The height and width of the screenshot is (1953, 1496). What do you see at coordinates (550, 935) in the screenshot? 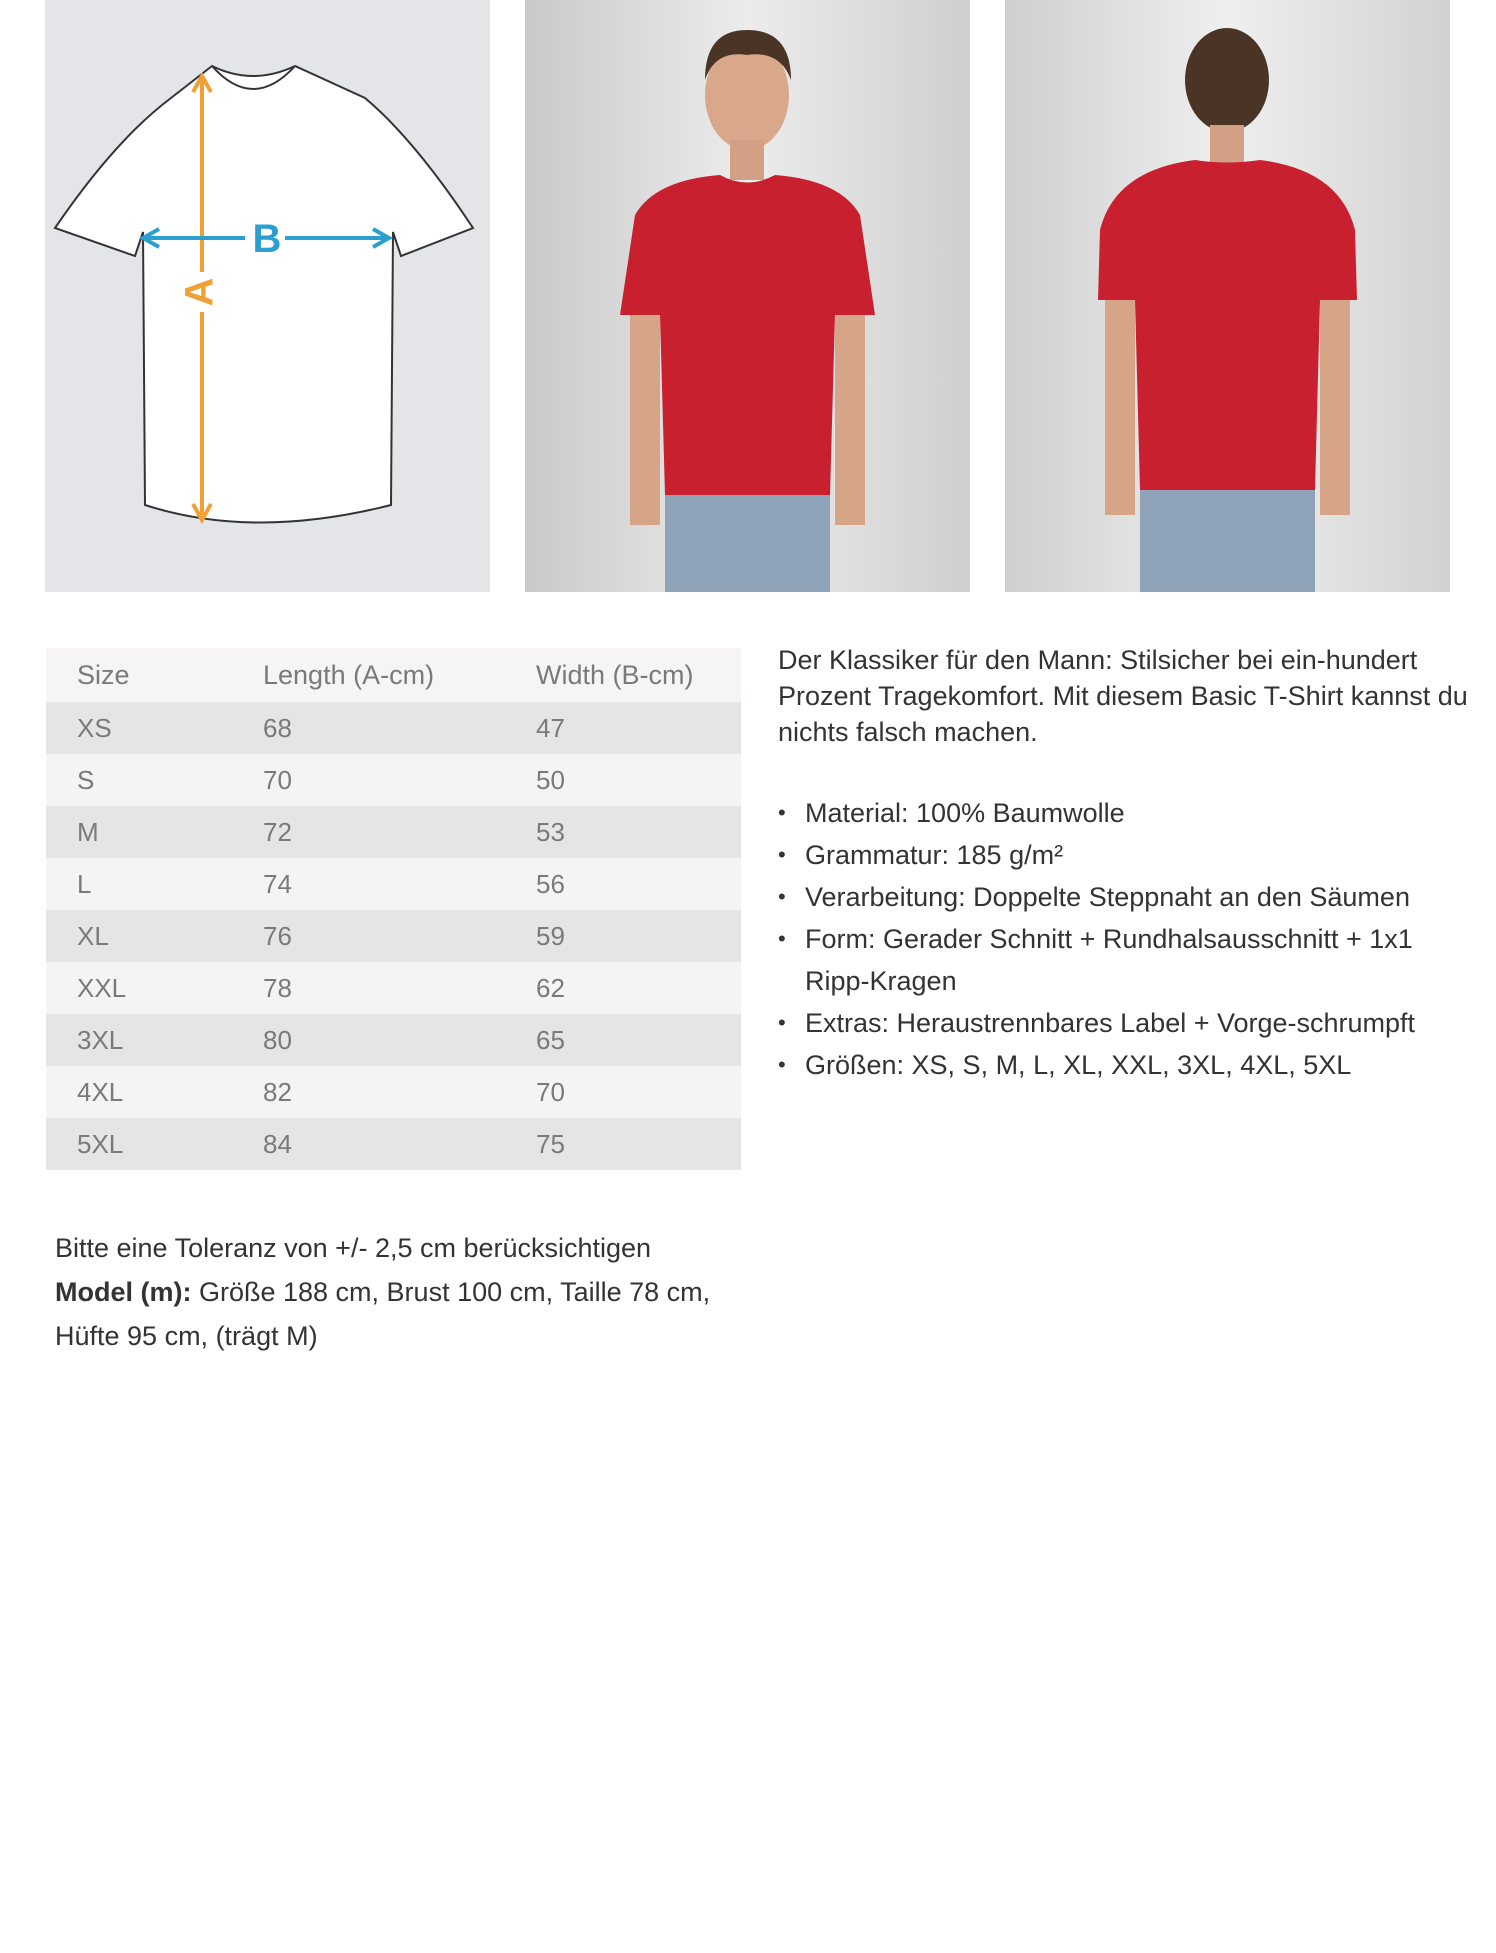
I see `width-cell: 59` at bounding box center [550, 935].